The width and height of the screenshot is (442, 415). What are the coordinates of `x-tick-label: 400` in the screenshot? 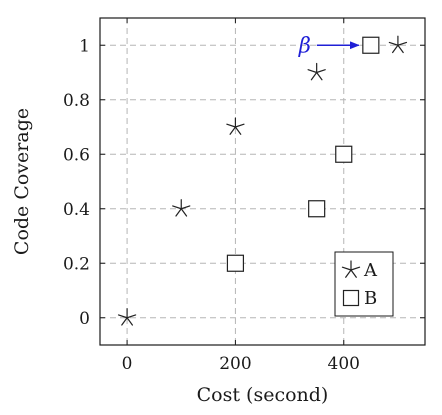 It's located at (344, 364).